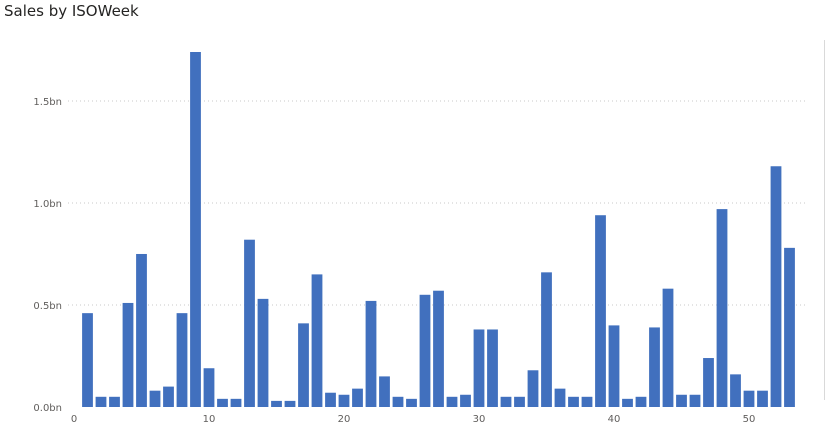  I want to click on x-tick-label: 50, so click(749, 419).